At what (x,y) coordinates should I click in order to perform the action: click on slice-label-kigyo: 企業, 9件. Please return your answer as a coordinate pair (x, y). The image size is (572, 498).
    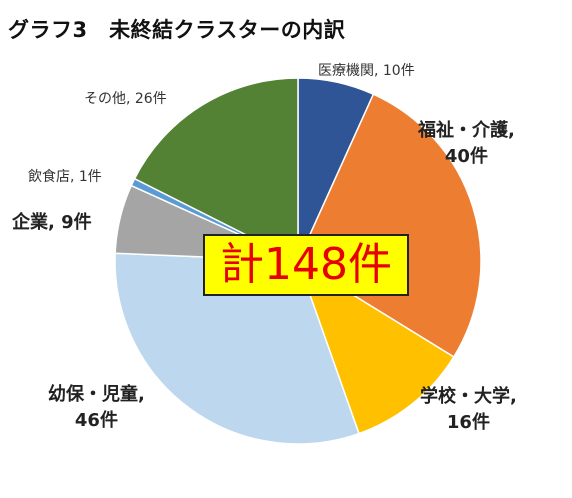
    Looking at the image, I should click on (52, 222).